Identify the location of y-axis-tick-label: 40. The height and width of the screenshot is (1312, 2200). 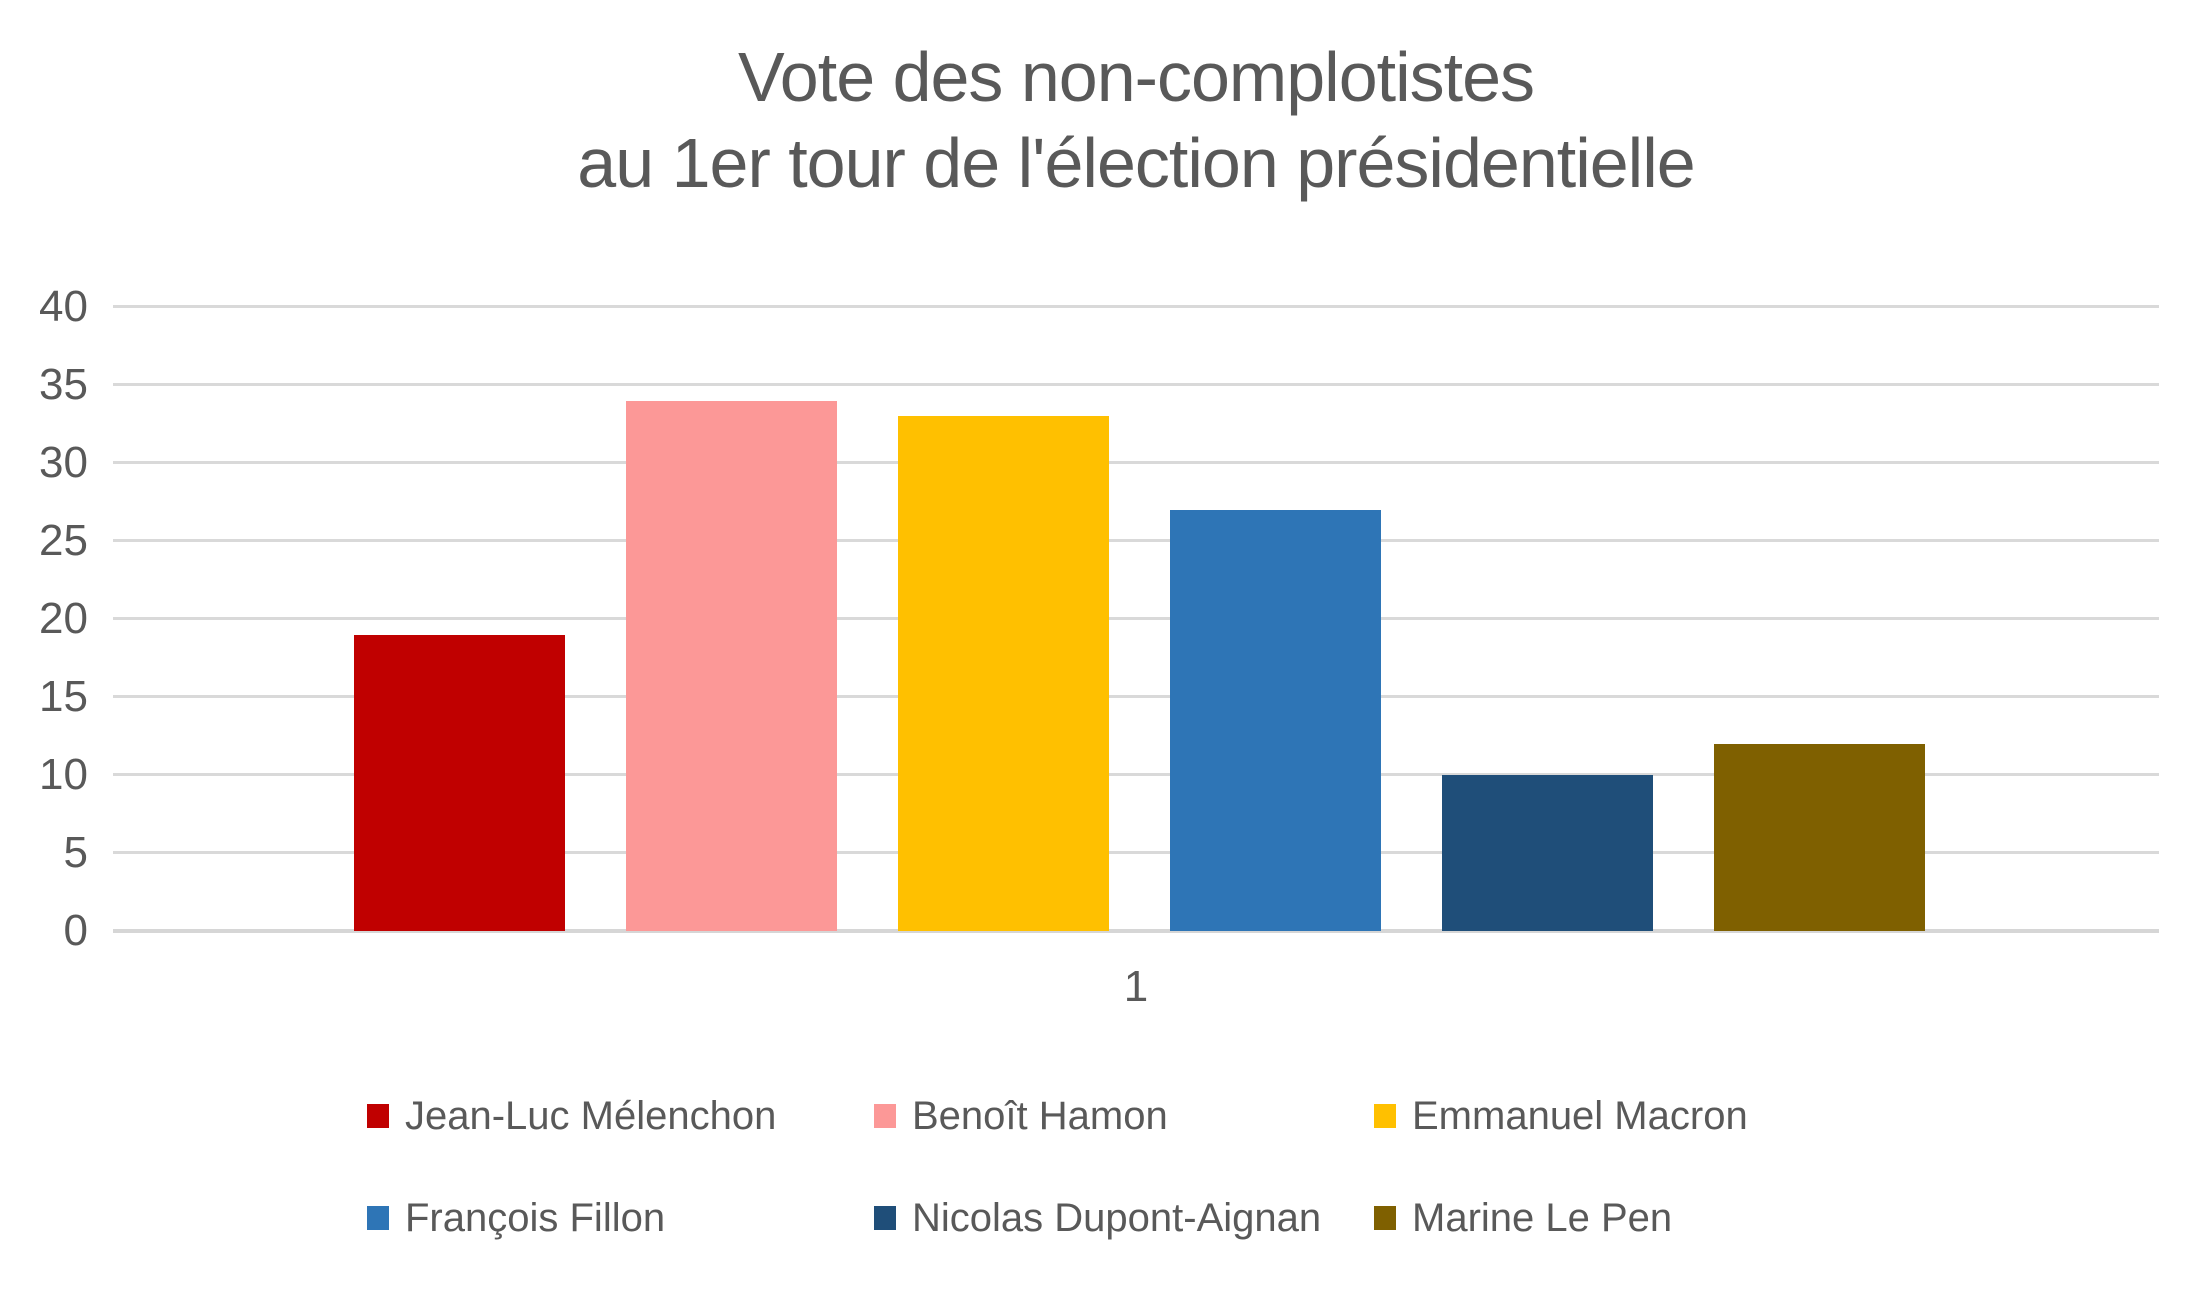
(63, 306).